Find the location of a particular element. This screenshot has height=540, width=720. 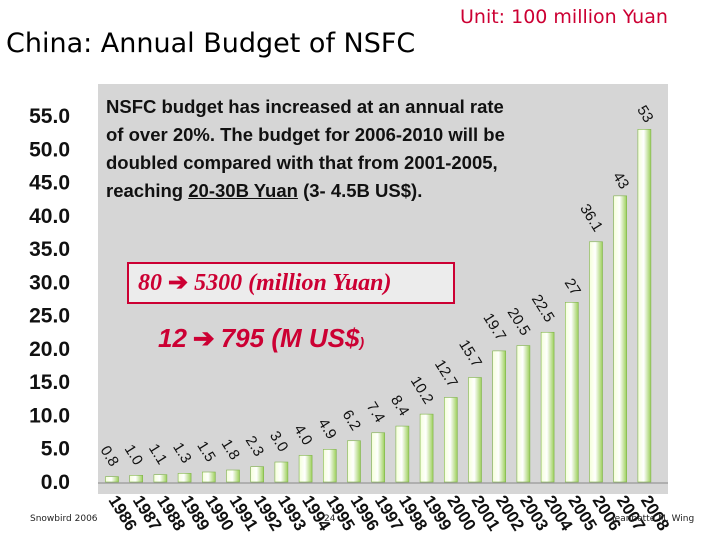

data-label-2008: 53 is located at coordinates (644, 114).